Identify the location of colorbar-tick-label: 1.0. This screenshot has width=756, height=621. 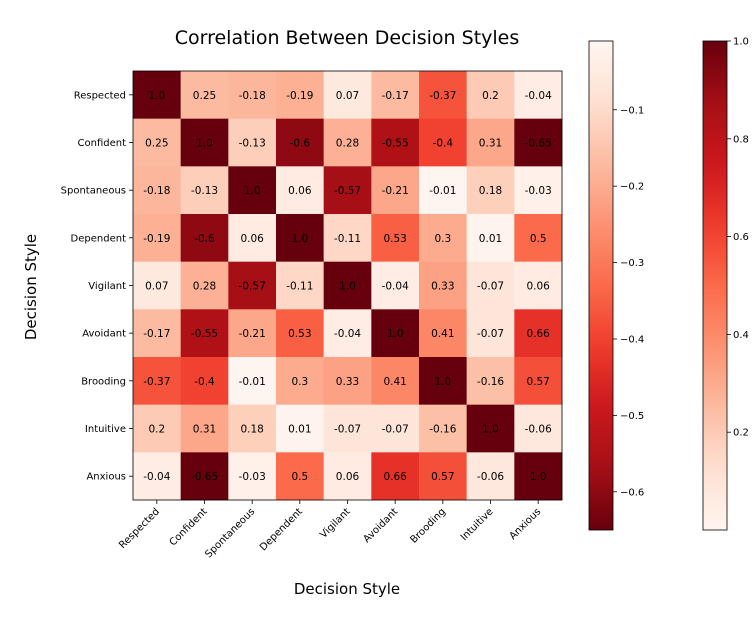
(741, 42).